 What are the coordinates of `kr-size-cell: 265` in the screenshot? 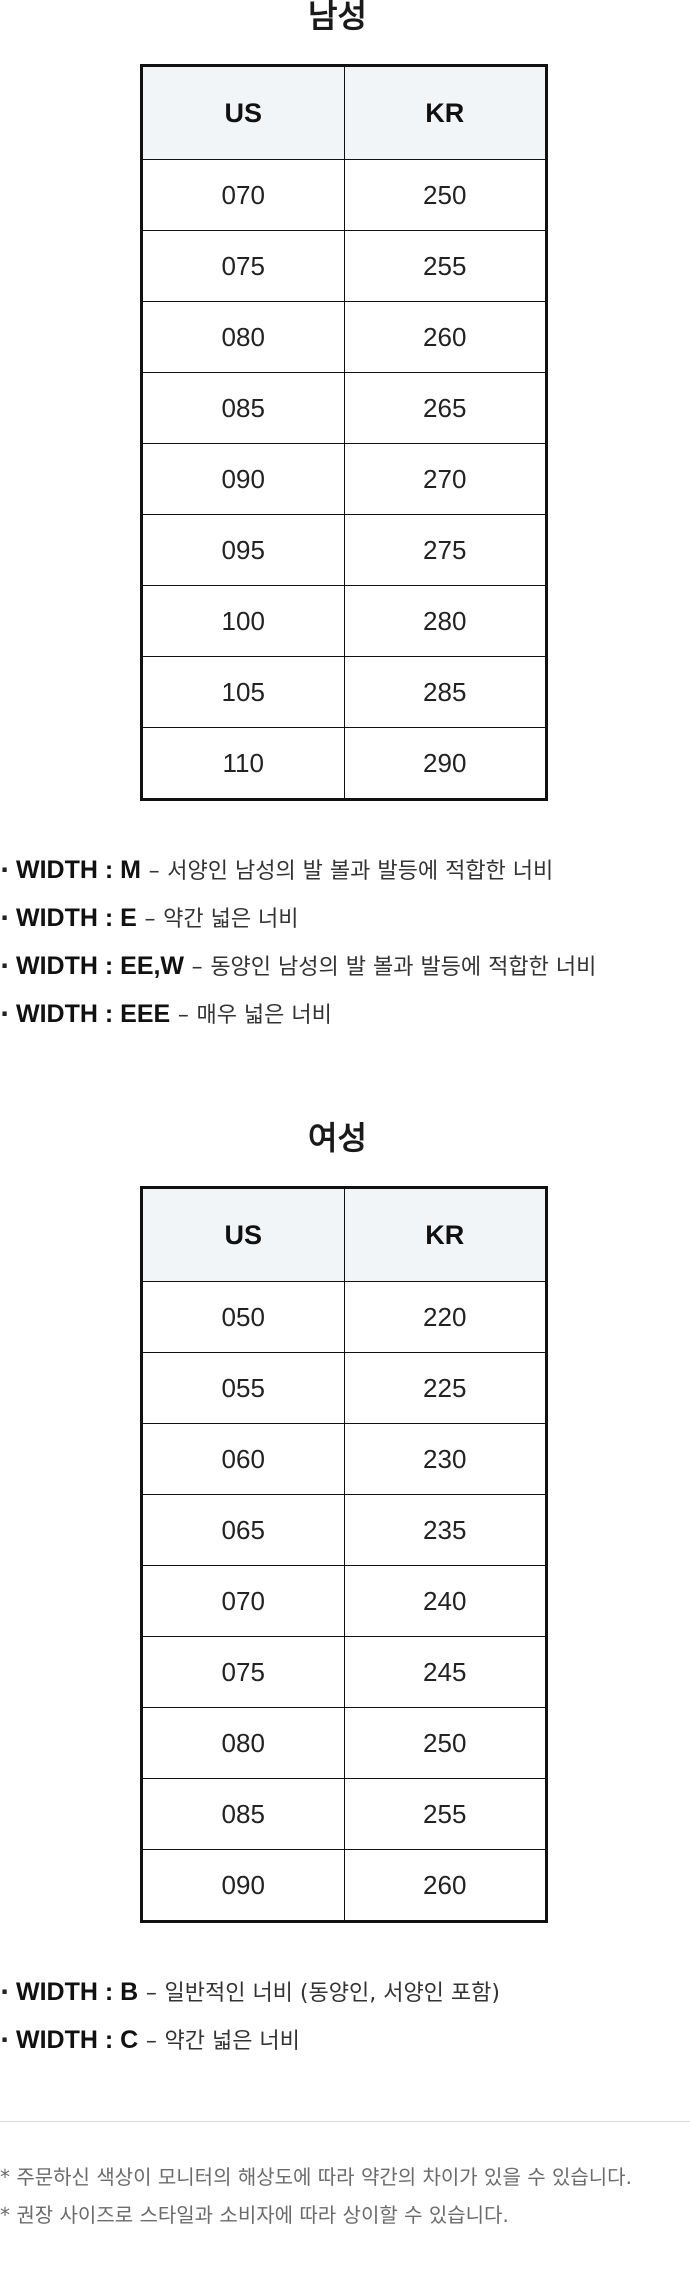 It's located at (445, 408).